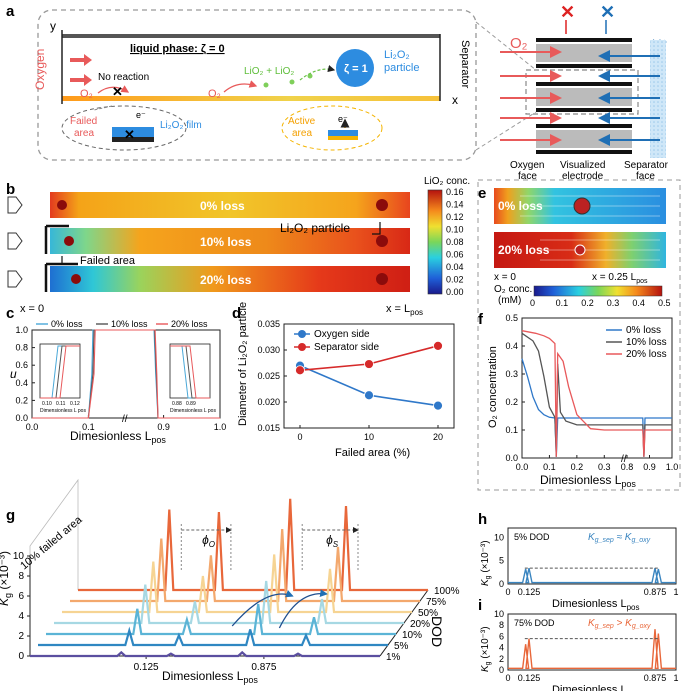 This screenshot has width=685, height=696. I want to click on active-substrate-rect, so click(343, 138).